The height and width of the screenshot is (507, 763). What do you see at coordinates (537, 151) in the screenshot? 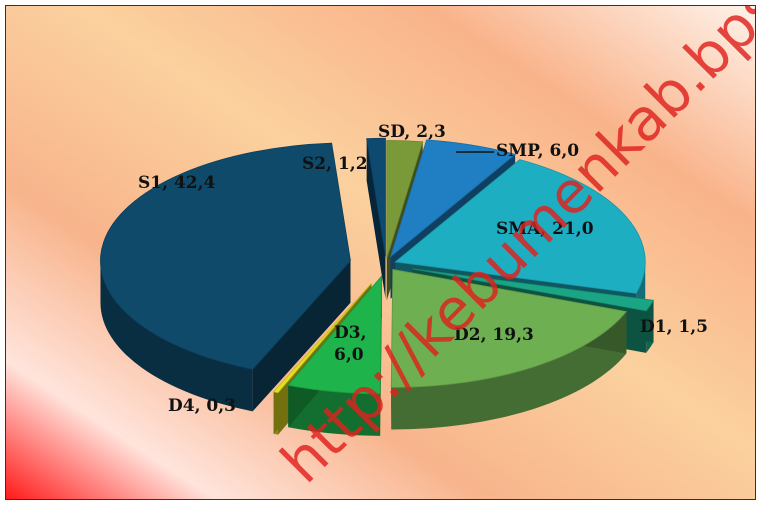
I see `slice-label-smp: SMP, 6,0` at bounding box center [537, 151].